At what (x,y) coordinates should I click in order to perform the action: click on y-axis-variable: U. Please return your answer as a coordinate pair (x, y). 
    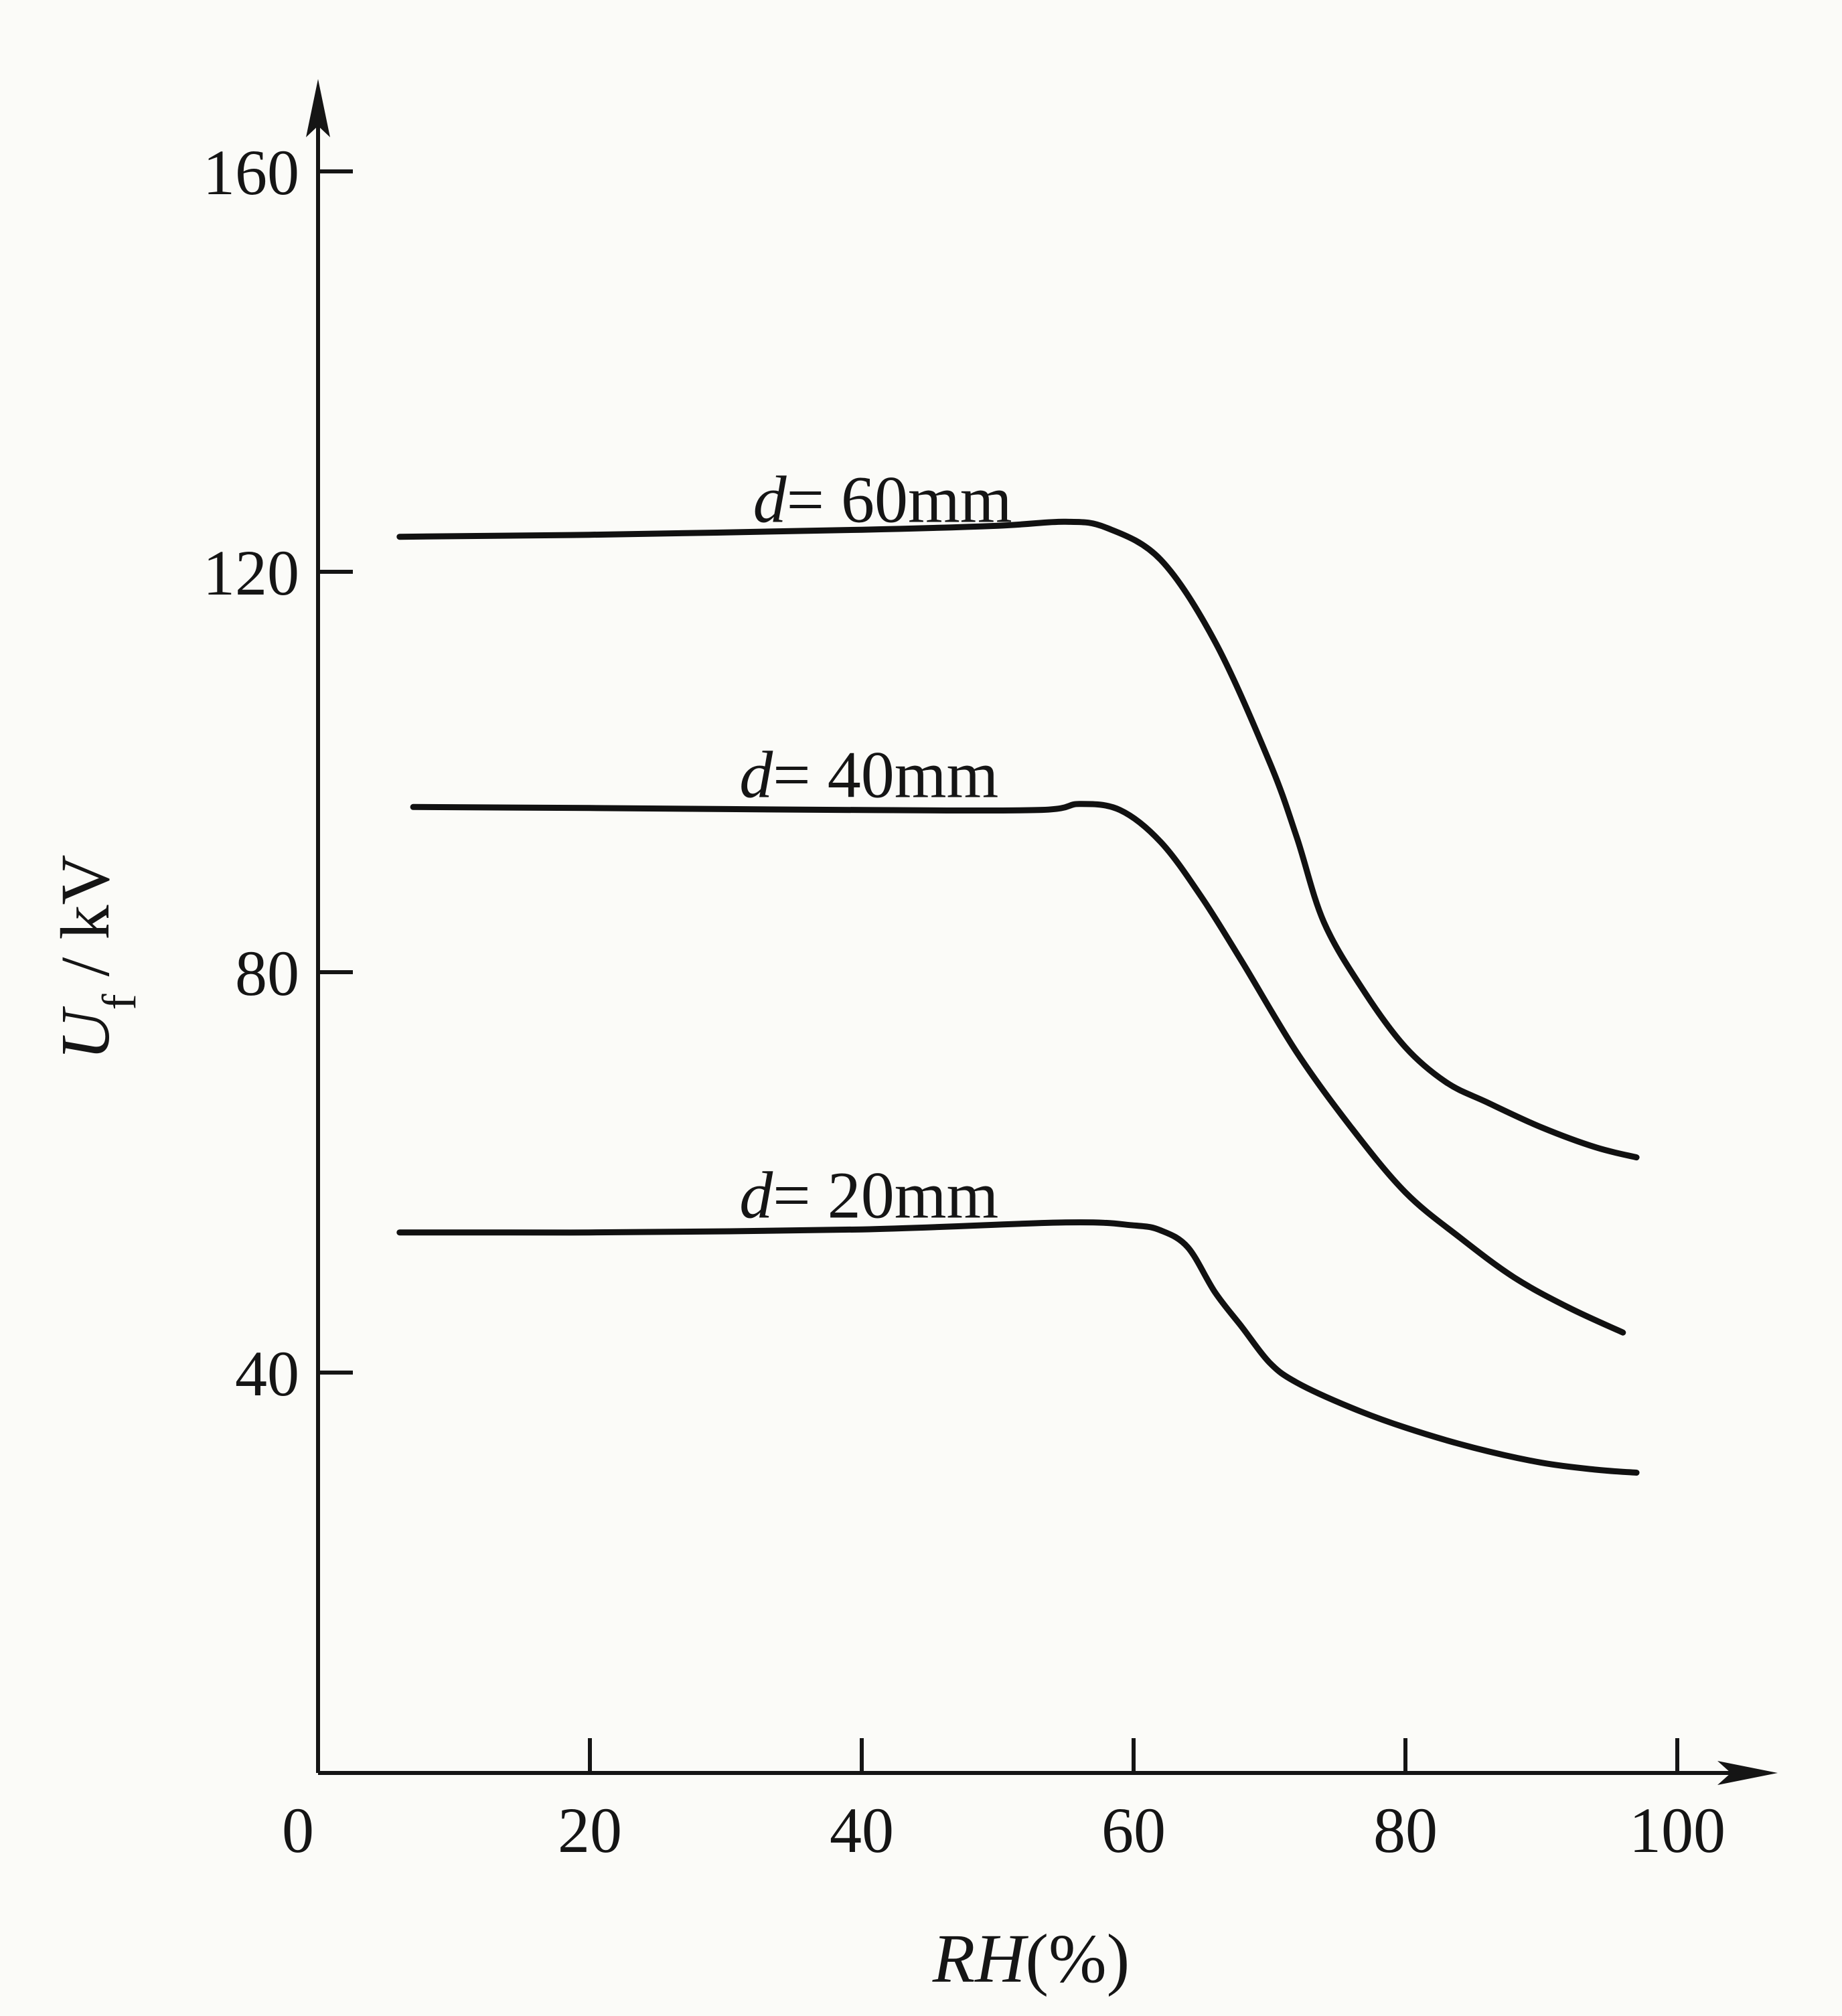
    Looking at the image, I should click on (86, 1033).